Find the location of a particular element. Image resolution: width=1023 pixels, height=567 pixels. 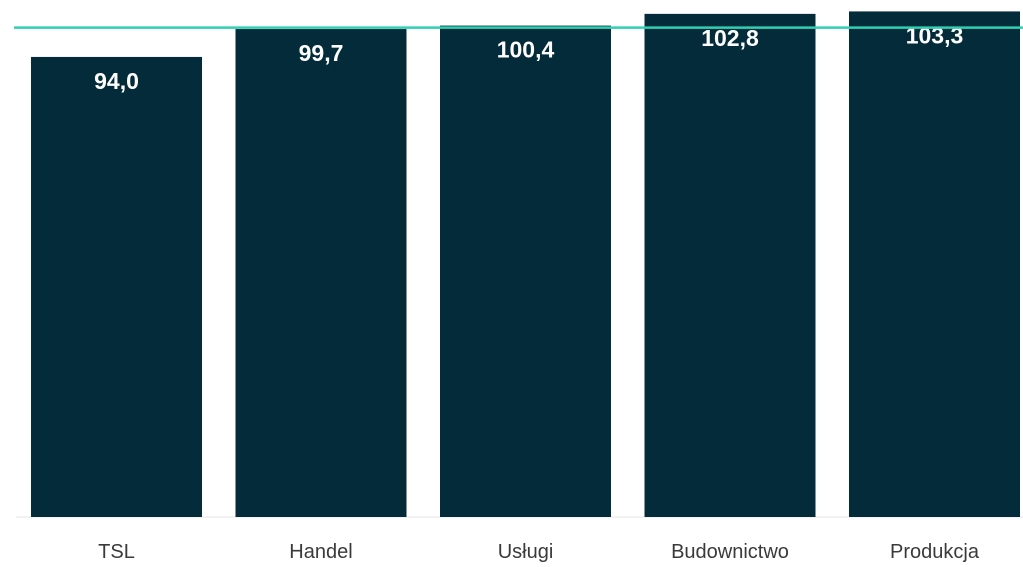

category-labels-group: TSL Handel Usługi Budownictwo Produkcja is located at coordinates (539, 552).